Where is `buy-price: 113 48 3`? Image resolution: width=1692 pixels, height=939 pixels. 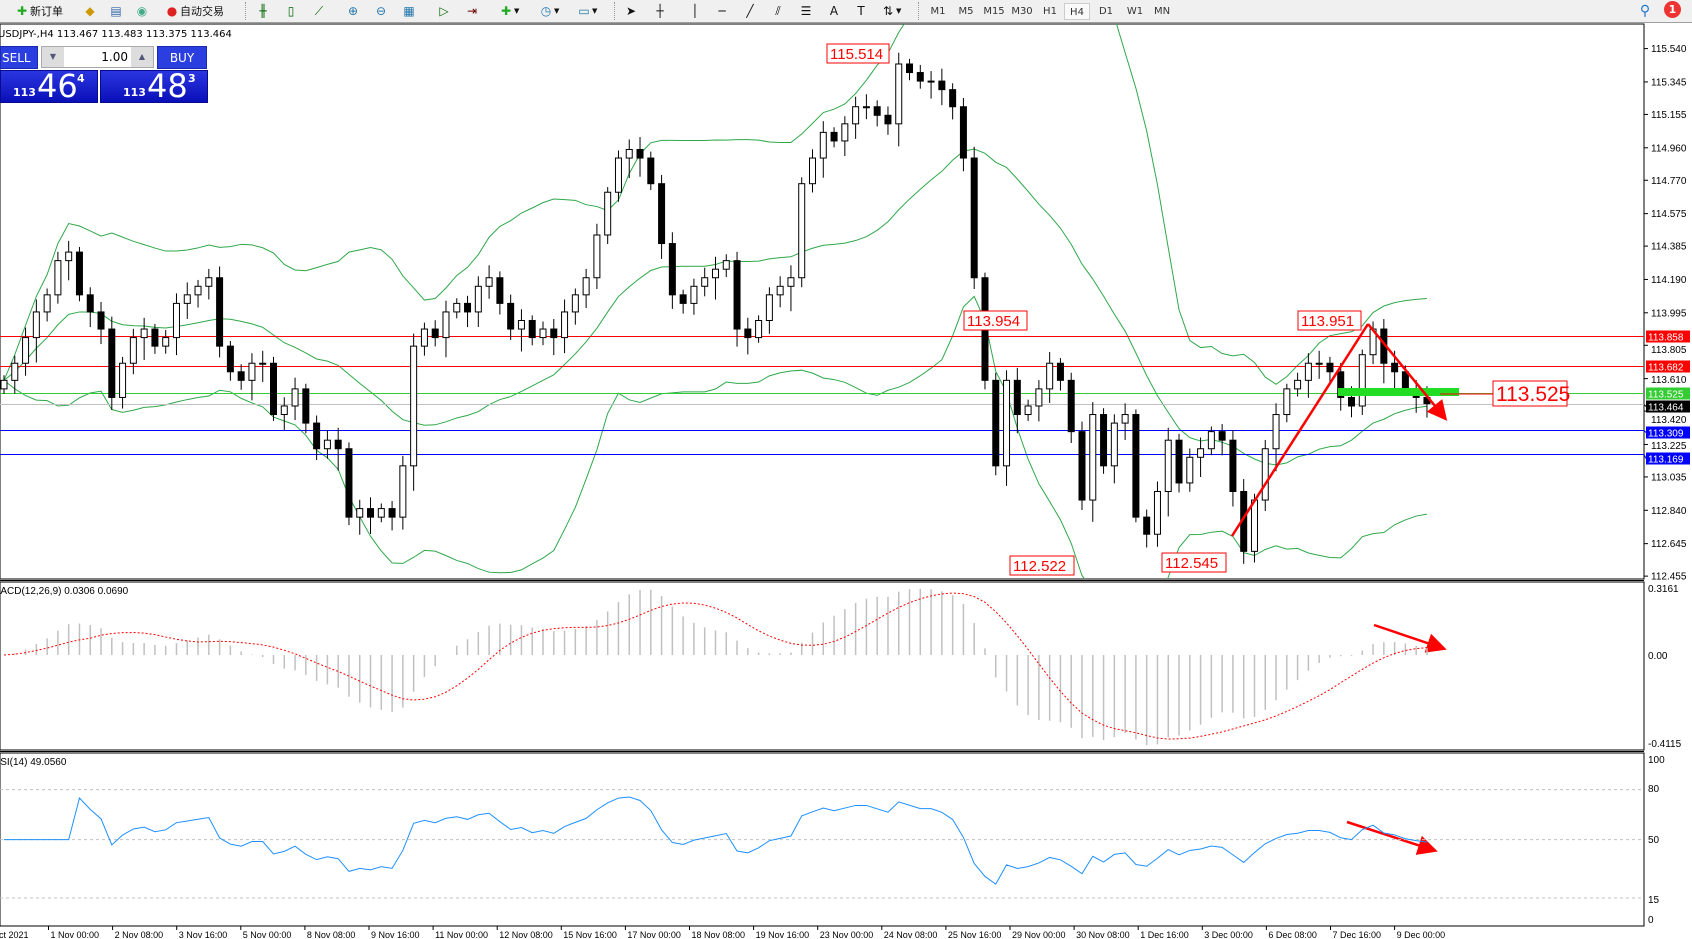 buy-price: 113 48 3 is located at coordinates (154, 86).